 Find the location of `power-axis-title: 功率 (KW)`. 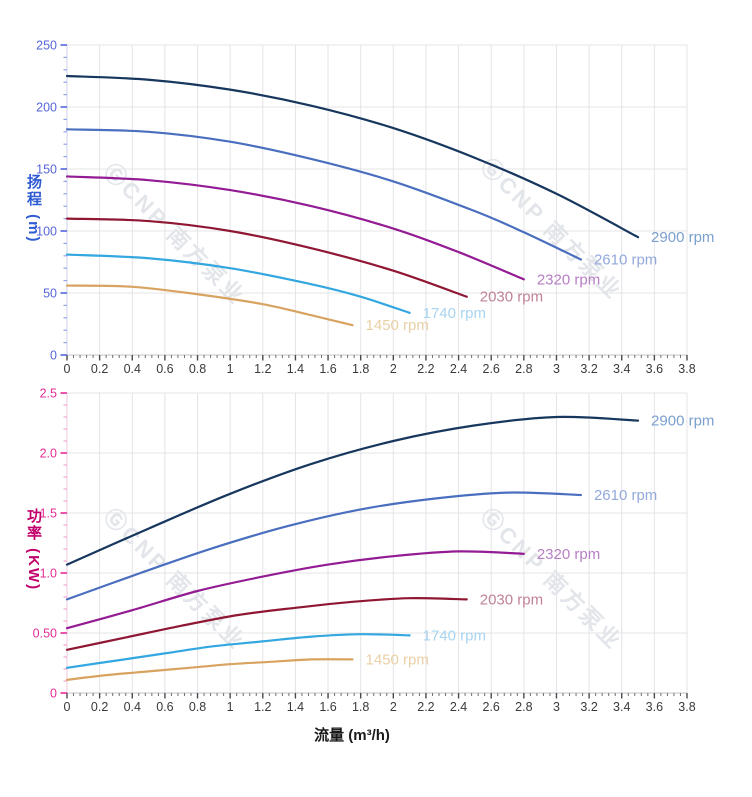

power-axis-title: 功率 (KW) is located at coordinates (33, 550).